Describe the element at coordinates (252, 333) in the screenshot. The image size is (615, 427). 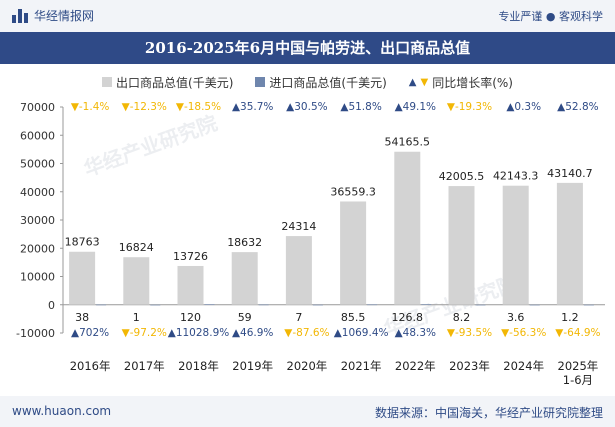
I see `growth-import-label: ▲46.9%` at that location.